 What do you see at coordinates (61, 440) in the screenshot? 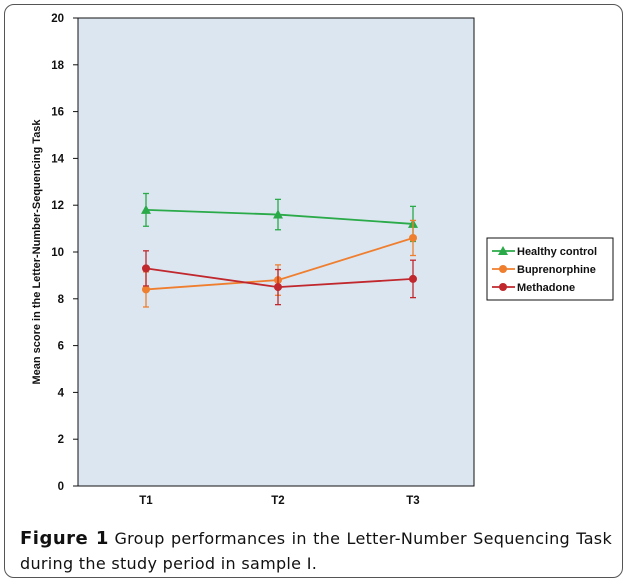
I see `y-tick-label: 2` at bounding box center [61, 440].